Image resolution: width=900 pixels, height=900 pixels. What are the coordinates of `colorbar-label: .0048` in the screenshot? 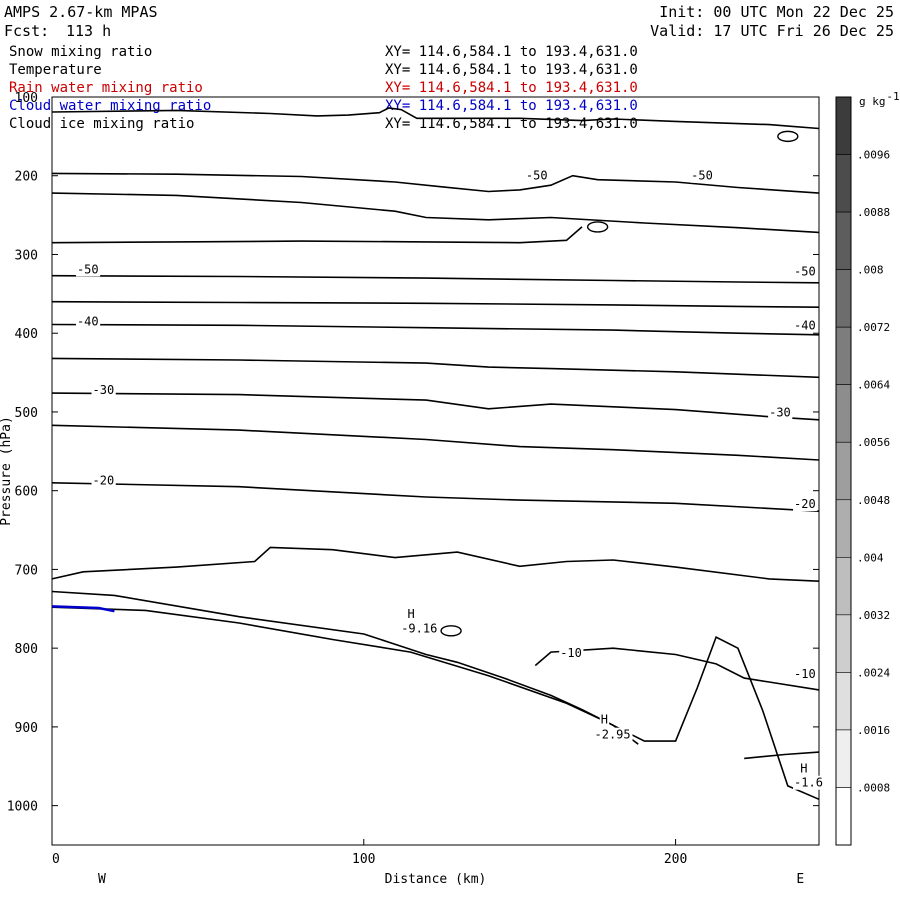 It's located at (873, 500).